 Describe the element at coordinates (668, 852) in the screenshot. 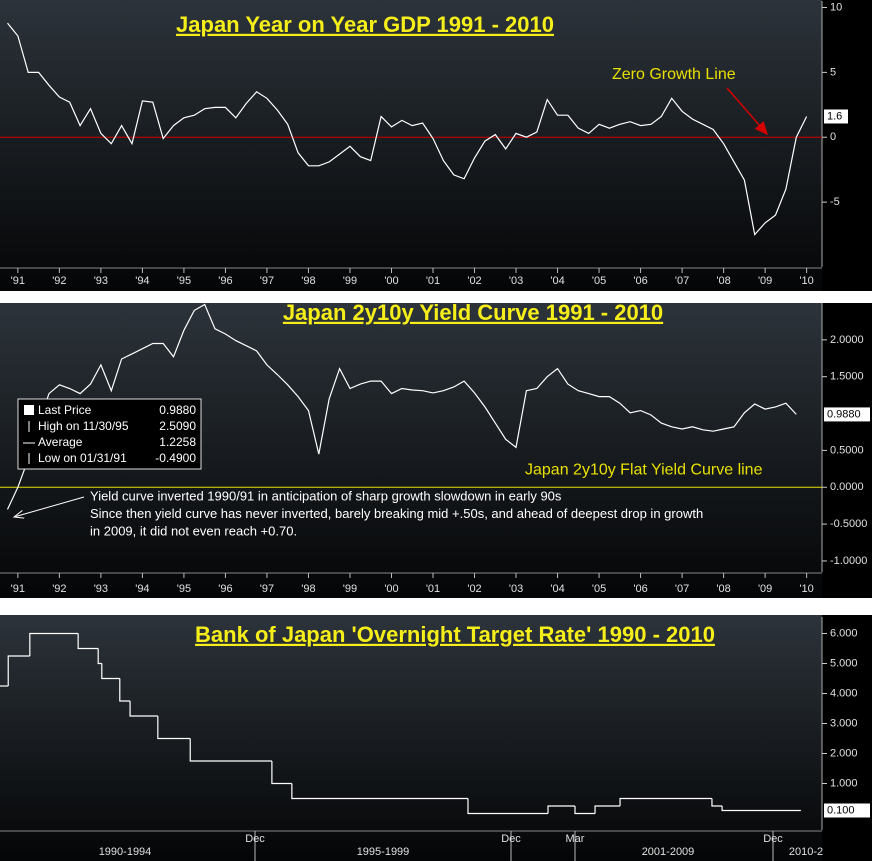

I see `period-label: 2001-2009` at that location.